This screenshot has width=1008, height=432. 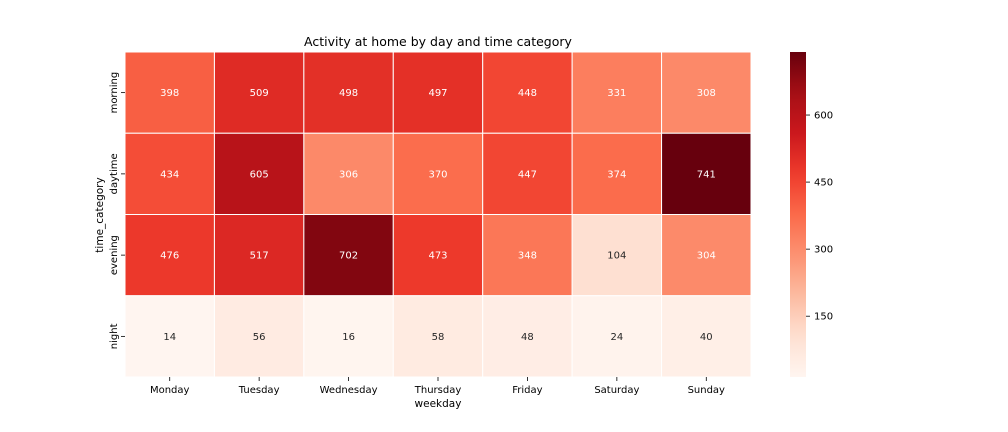 I want to click on y-axis-label: time_category, so click(x=100, y=214).